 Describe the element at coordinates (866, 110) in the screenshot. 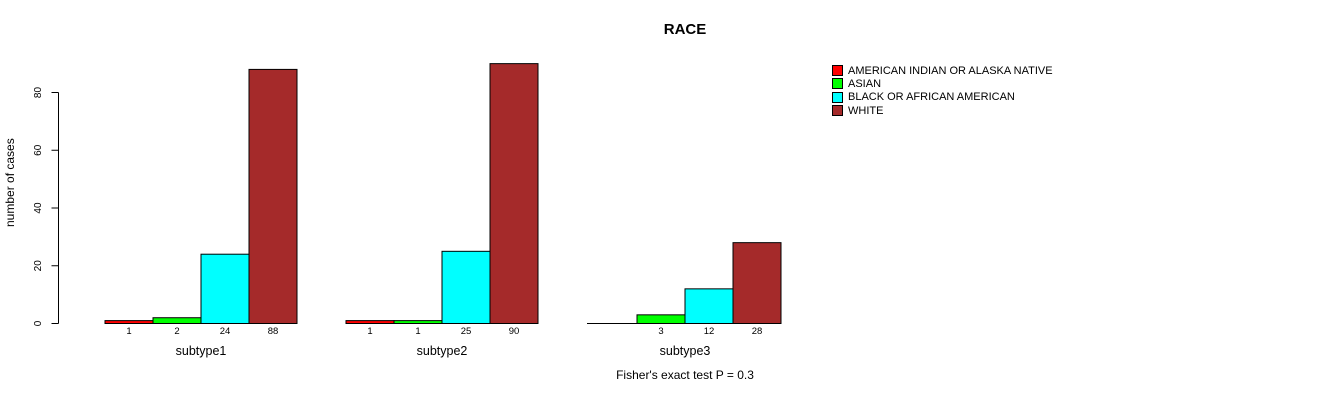

I see `legend-label: WHITE` at that location.